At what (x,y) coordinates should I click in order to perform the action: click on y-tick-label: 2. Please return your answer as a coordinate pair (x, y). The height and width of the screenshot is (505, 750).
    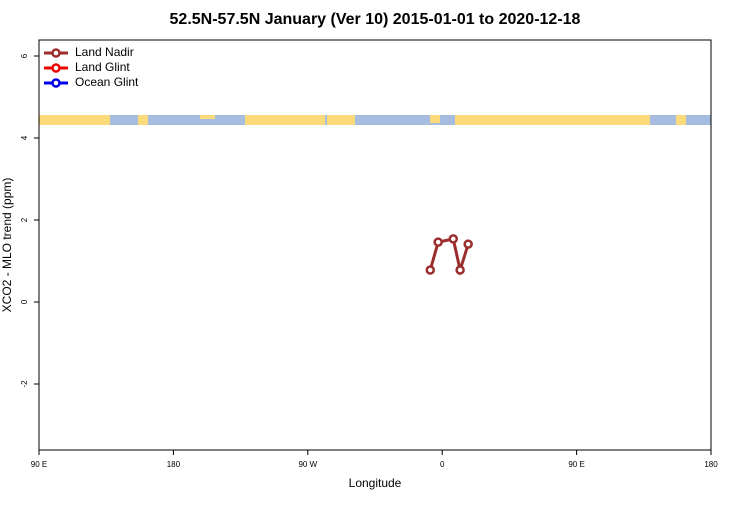
    Looking at the image, I should click on (24, 219).